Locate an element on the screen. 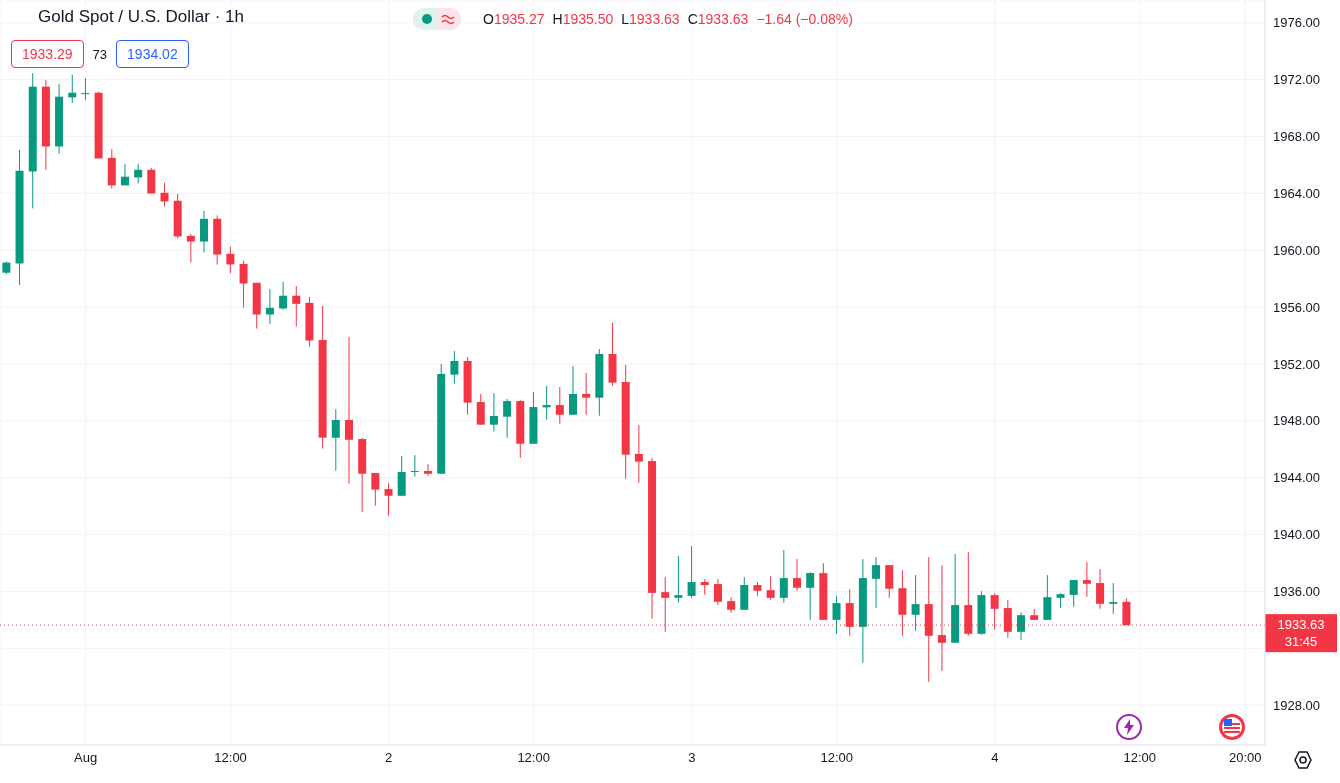 The height and width of the screenshot is (783, 1340). annotation: 73 is located at coordinates (100, 54).